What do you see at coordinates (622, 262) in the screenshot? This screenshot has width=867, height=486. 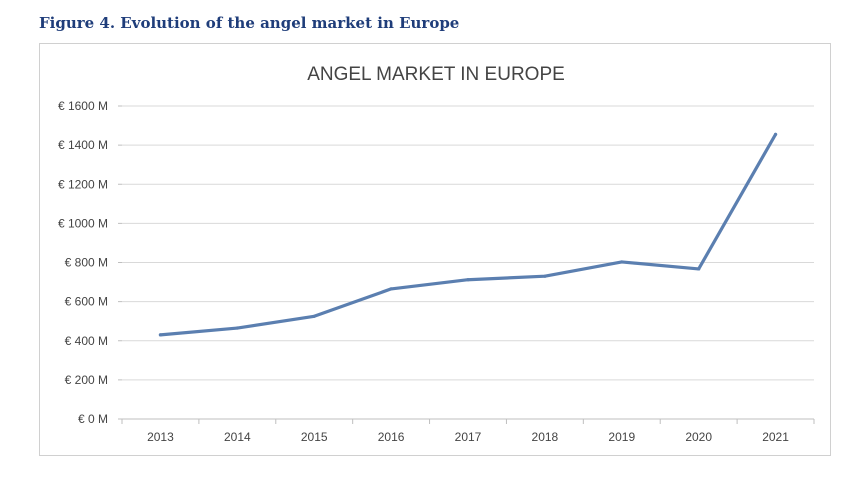 I see `data-point-2019` at bounding box center [622, 262].